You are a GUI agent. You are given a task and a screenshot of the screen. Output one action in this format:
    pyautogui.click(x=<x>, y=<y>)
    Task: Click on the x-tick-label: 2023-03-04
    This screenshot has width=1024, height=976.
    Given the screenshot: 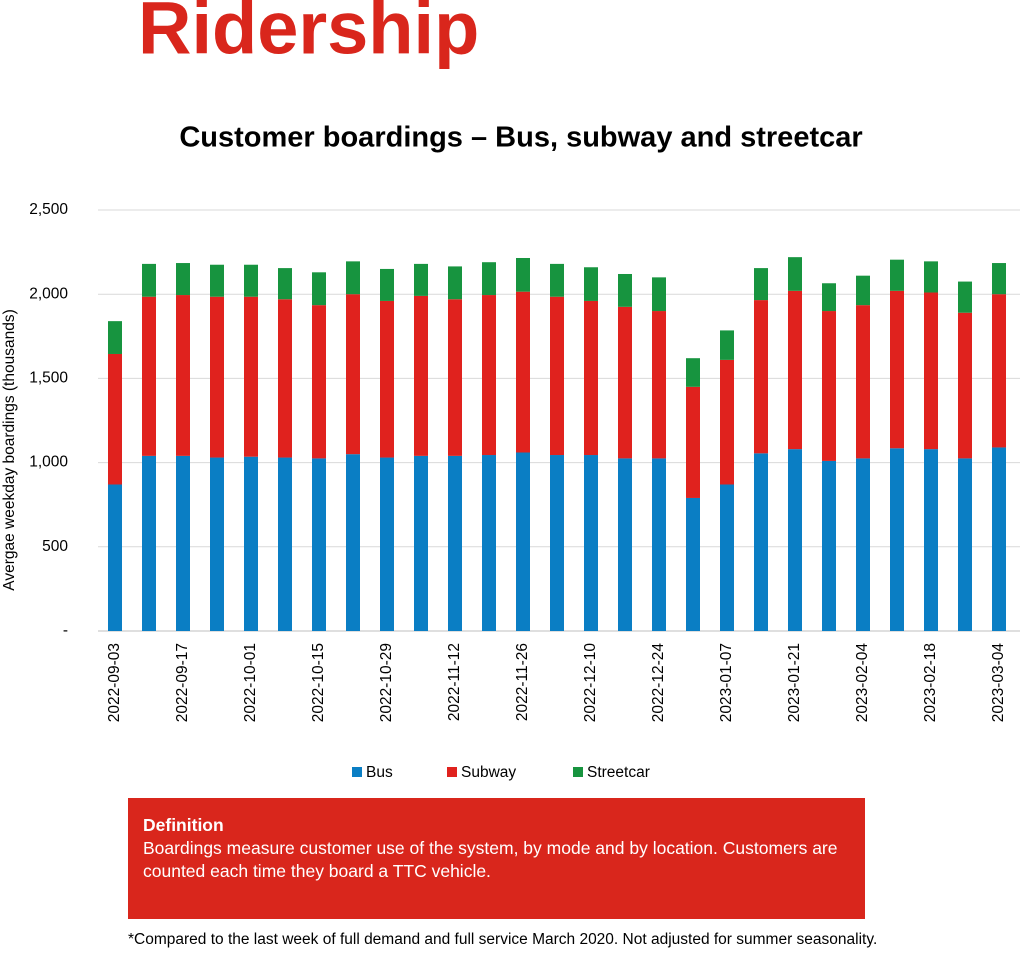 What is the action you would take?
    pyautogui.click(x=998, y=683)
    